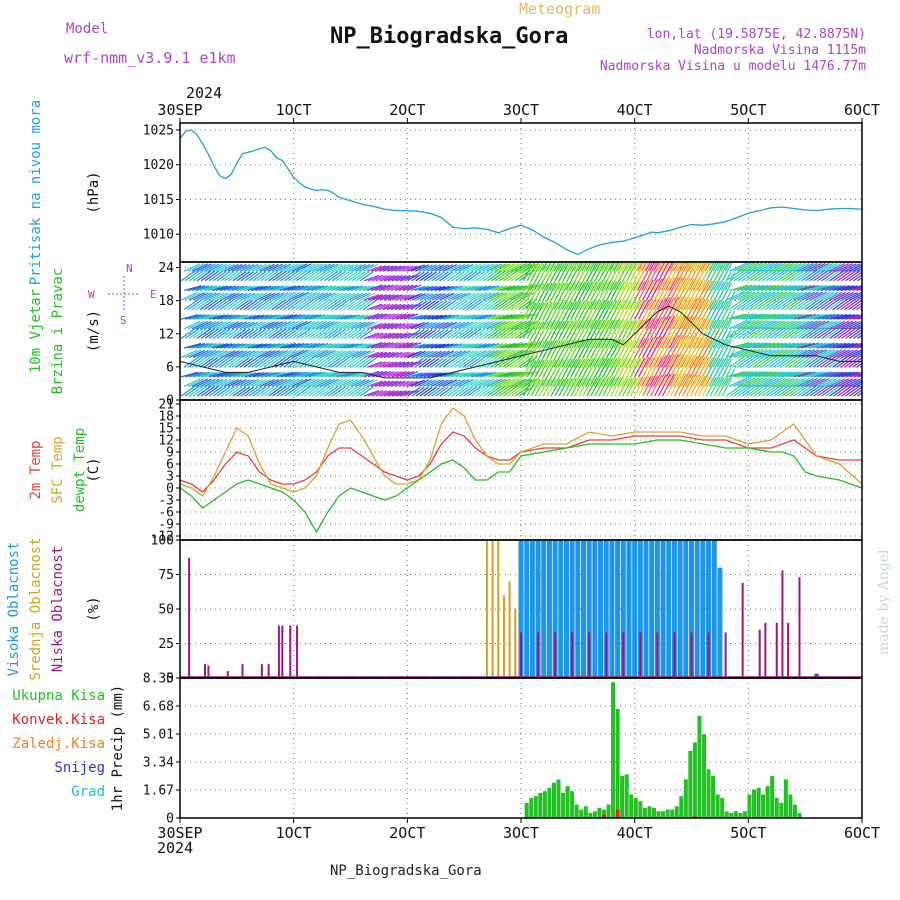 The width and height of the screenshot is (900, 900). What do you see at coordinates (79, 768) in the screenshot?
I see `legend-item: Snijeg` at bounding box center [79, 768].